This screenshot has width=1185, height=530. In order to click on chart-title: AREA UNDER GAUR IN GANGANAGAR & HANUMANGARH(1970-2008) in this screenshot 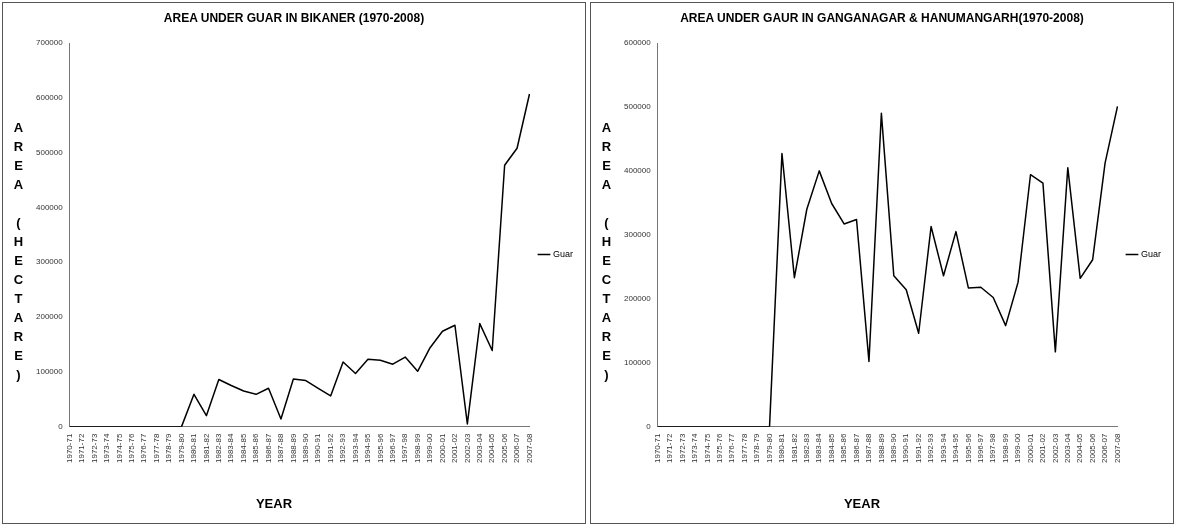, I will do `click(882, 18)`.